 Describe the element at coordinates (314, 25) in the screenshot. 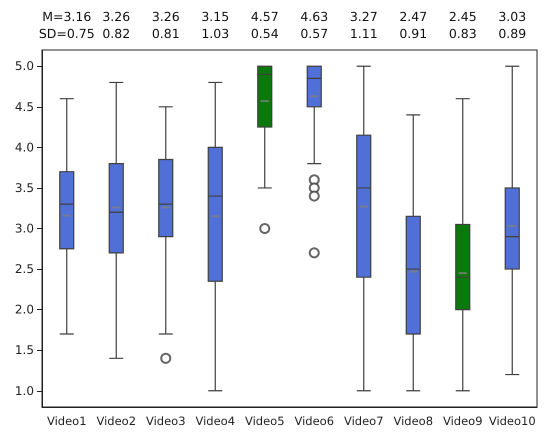

I see `text: 4.63 0.57` at that location.